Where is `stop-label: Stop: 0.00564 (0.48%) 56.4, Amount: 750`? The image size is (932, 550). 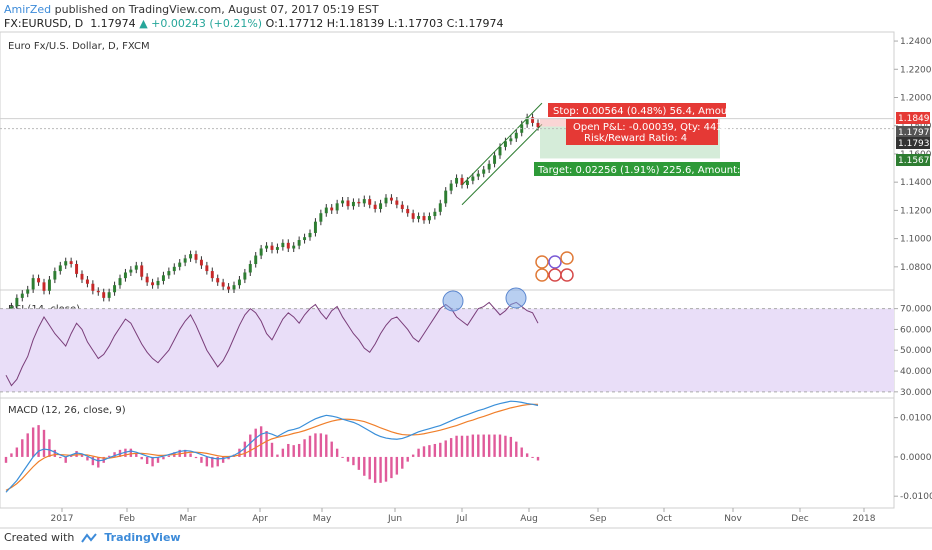
stop-label: Stop: 0.00564 (0.48%) 56.4, Amount: 750 is located at coordinates (658, 111).